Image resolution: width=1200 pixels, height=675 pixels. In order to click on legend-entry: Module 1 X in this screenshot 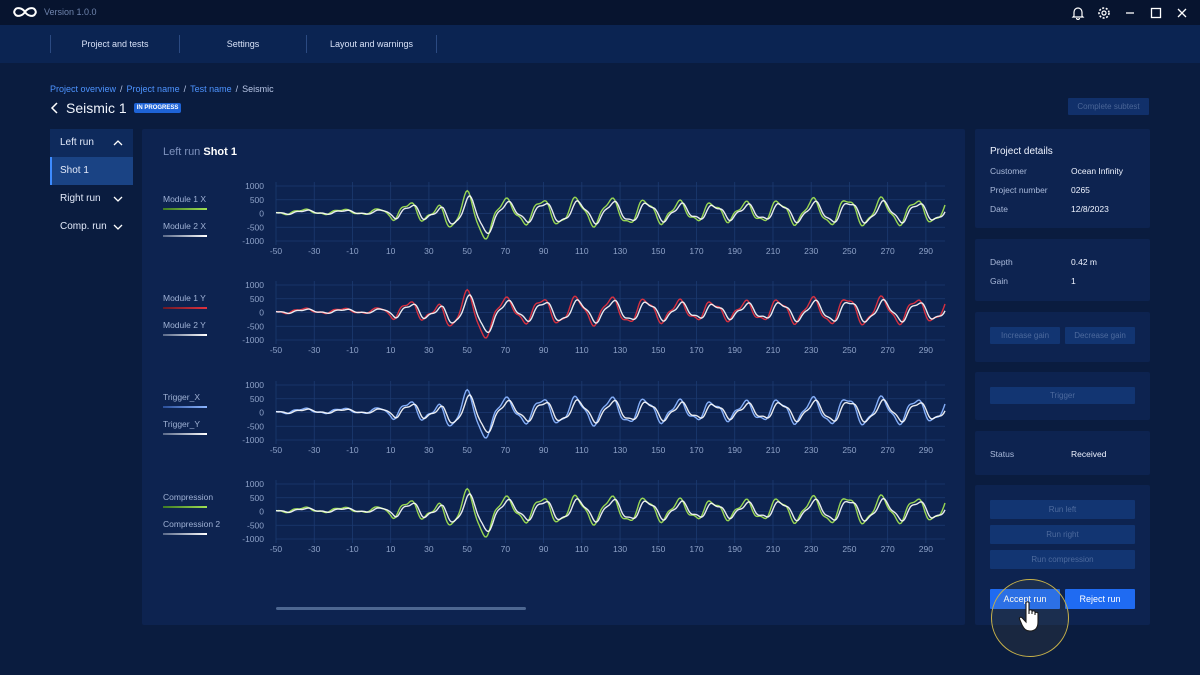, I will do `click(185, 202)`.